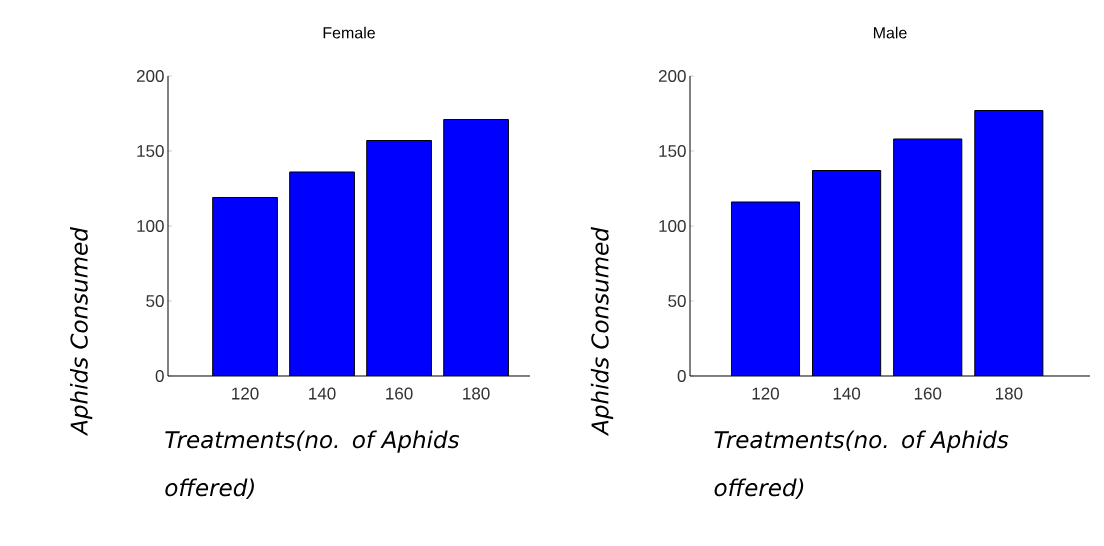 Image resolution: width=1104 pixels, height=546 pixels. What do you see at coordinates (890, 32) in the screenshot?
I see `chart-title: Male` at bounding box center [890, 32].